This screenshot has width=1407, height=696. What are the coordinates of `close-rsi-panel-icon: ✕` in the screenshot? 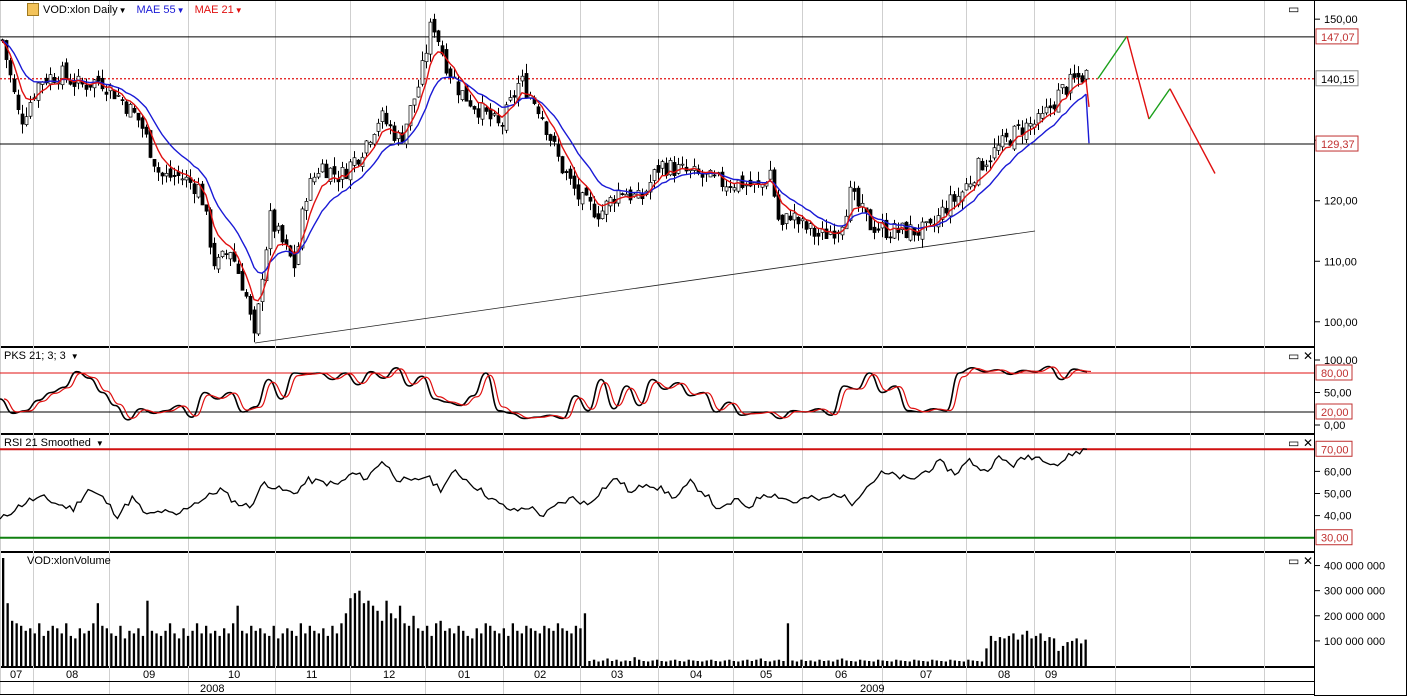 It's located at (1308, 443).